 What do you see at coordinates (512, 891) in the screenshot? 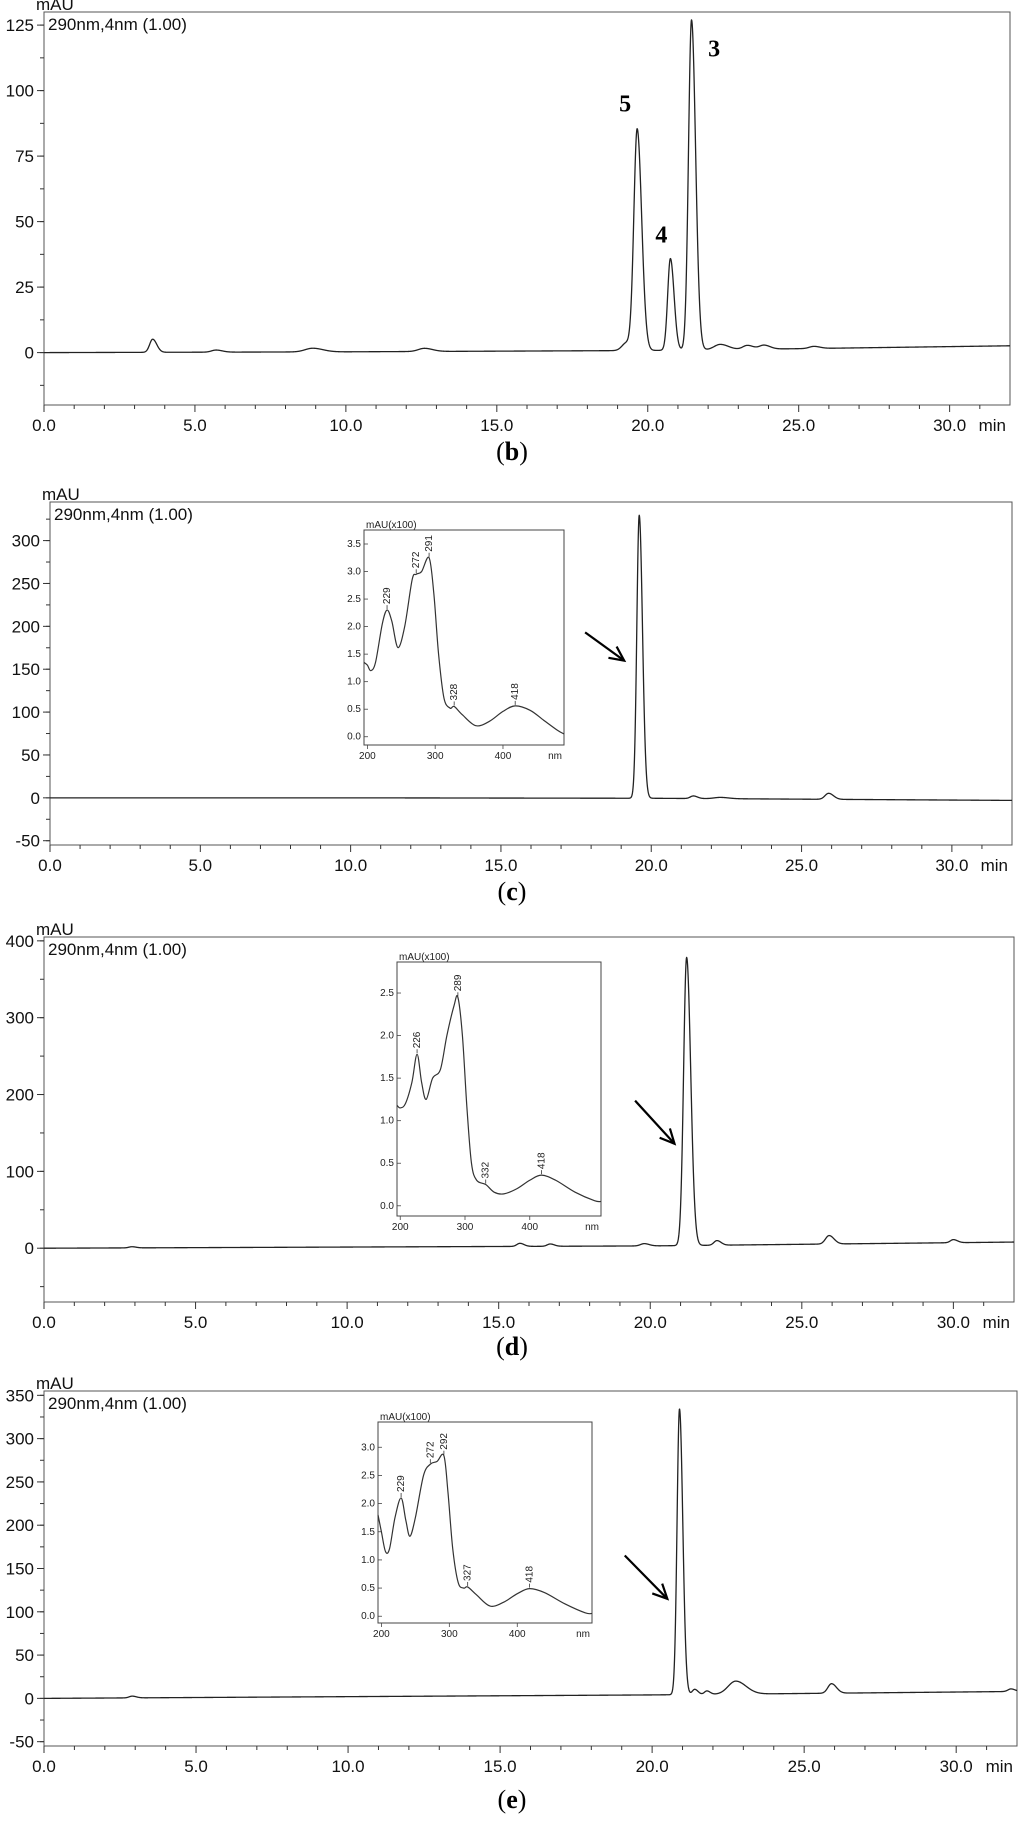
I see `panel-caption: (c)` at bounding box center [512, 891].